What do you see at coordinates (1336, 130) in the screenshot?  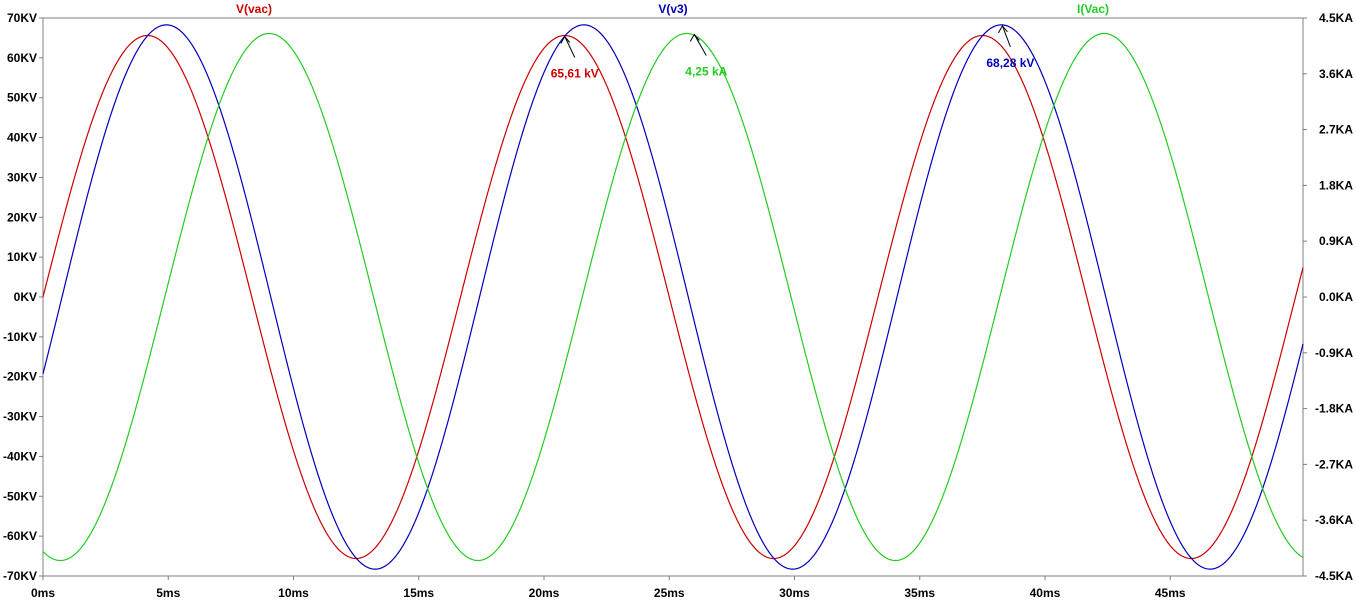 I see `right-tick-label: 2.7KA` at bounding box center [1336, 130].